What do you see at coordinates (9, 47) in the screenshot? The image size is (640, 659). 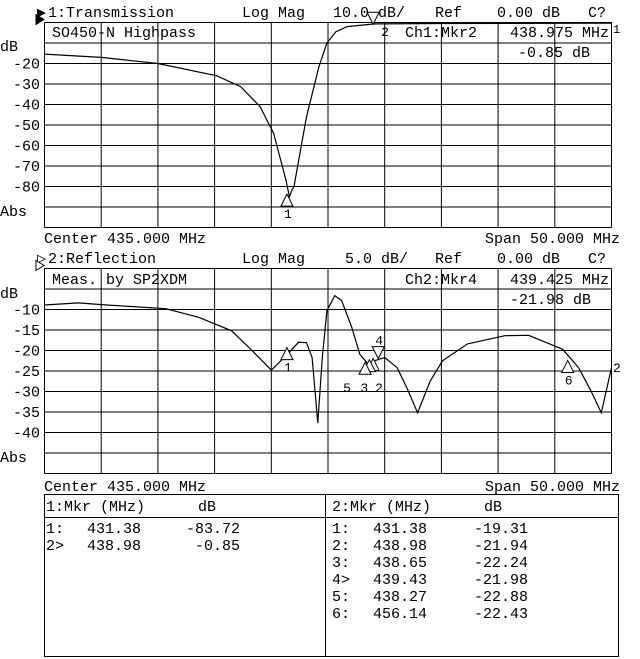 I see `channel-1-y-unit: dB` at bounding box center [9, 47].